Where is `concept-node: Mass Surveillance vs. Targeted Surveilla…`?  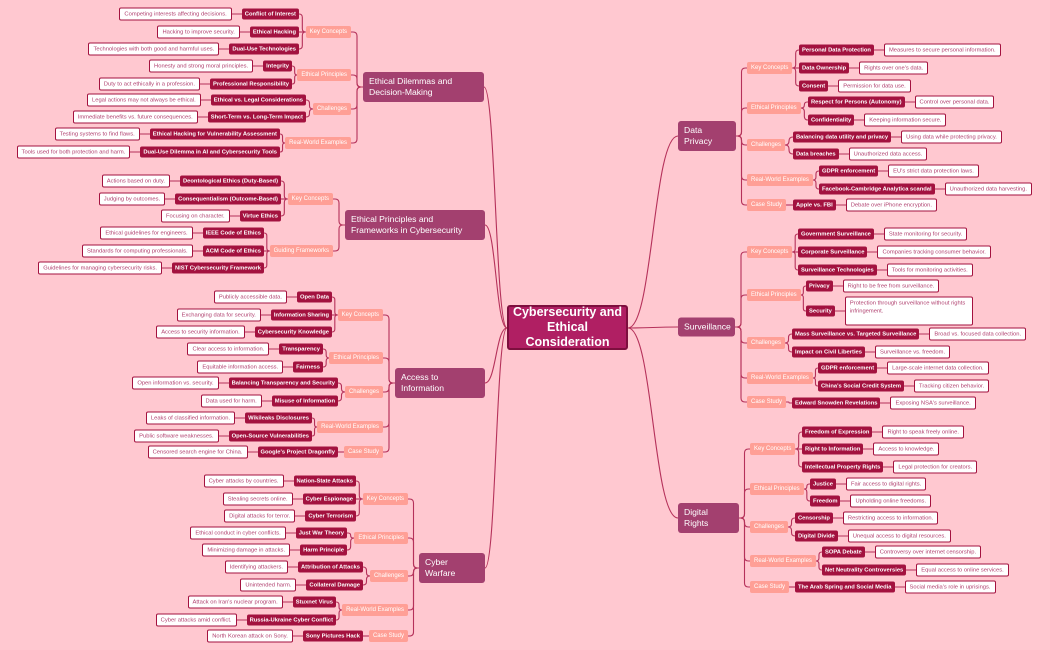 concept-node: Mass Surveillance vs. Targeted Surveilla… is located at coordinates (856, 334).